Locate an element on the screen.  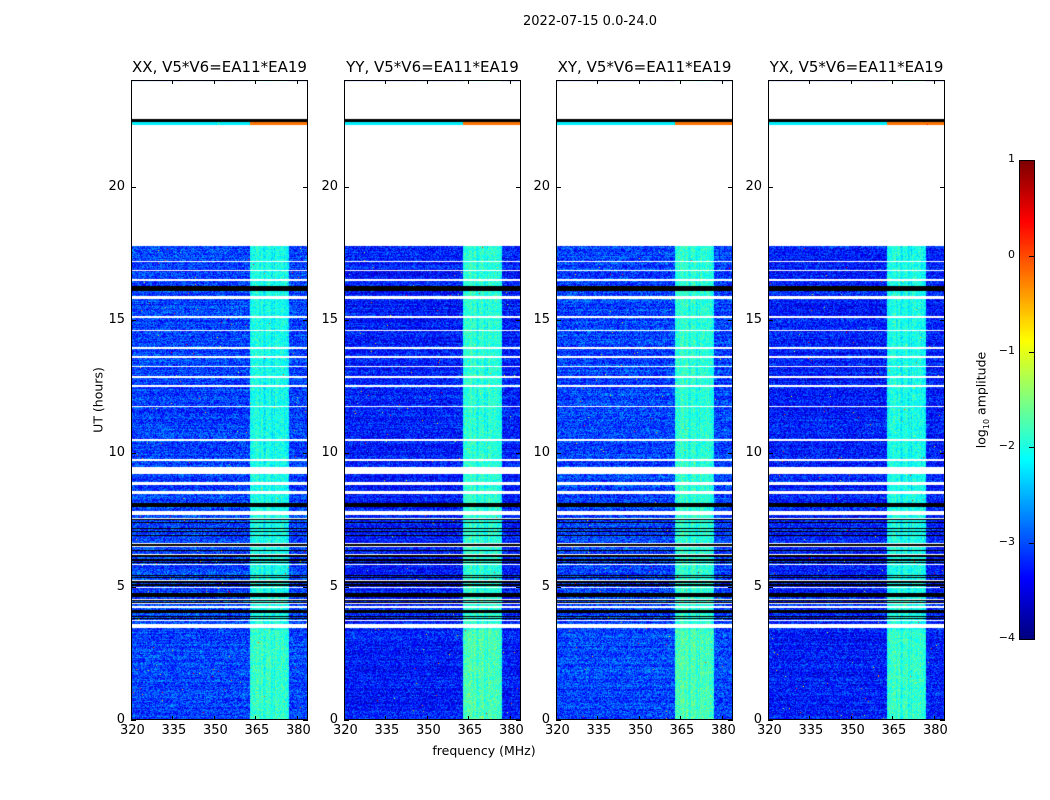
panel-title: XX, V5*V6=EA11*EA19 is located at coordinates (219, 67).